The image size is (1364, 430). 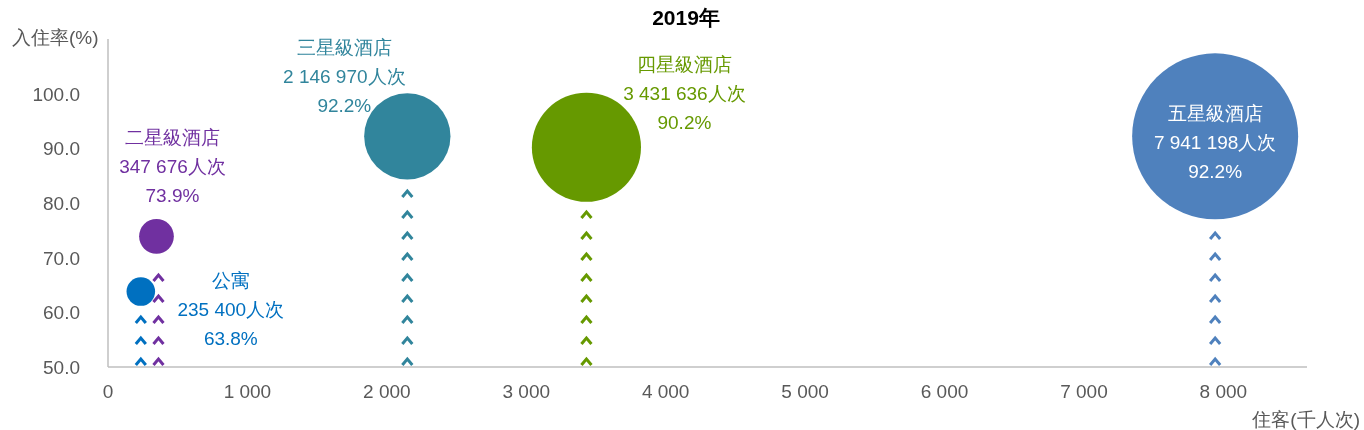 What do you see at coordinates (231, 309) in the screenshot?
I see `annotation: 235 400人次` at bounding box center [231, 309].